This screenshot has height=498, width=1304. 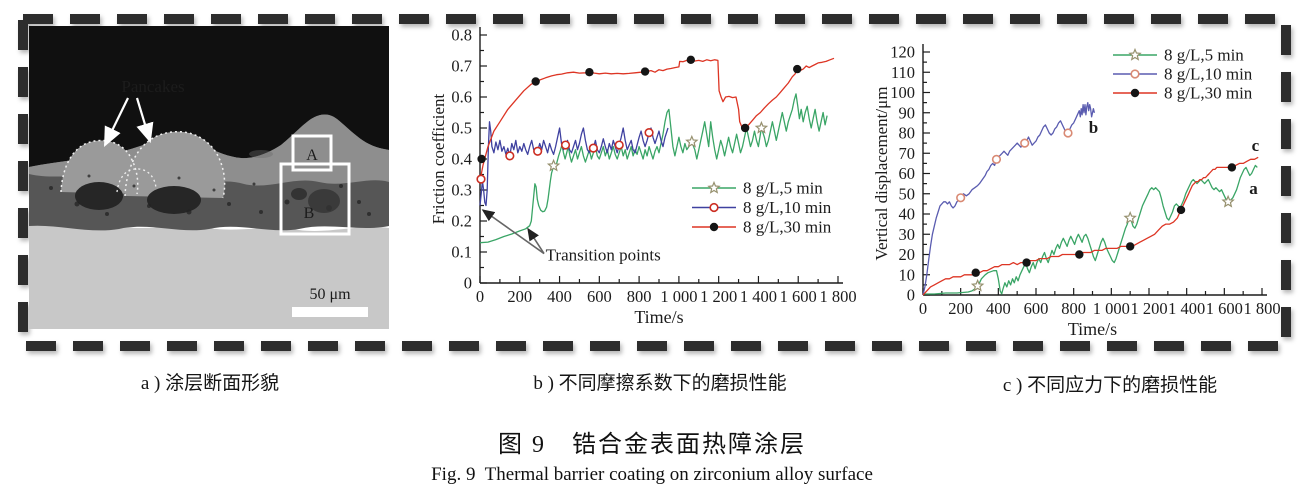 I want to click on y-tick-label: 0.6, so click(x=461, y=97).